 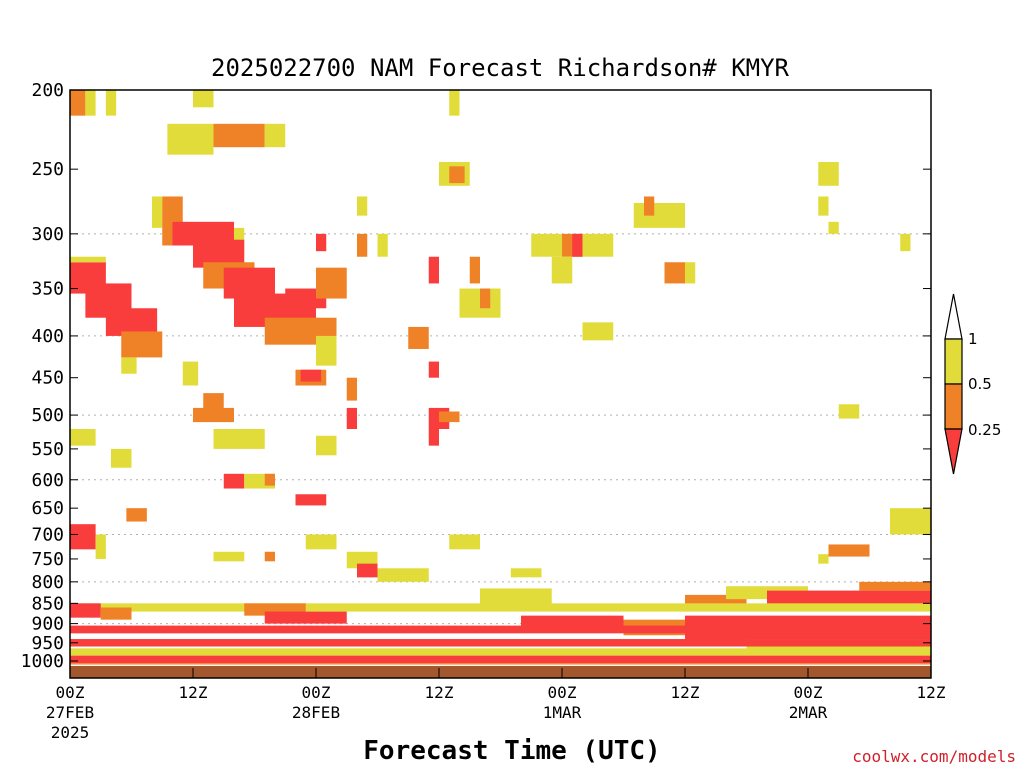 I want to click on y-tick-label-500: 500, so click(x=47, y=415).